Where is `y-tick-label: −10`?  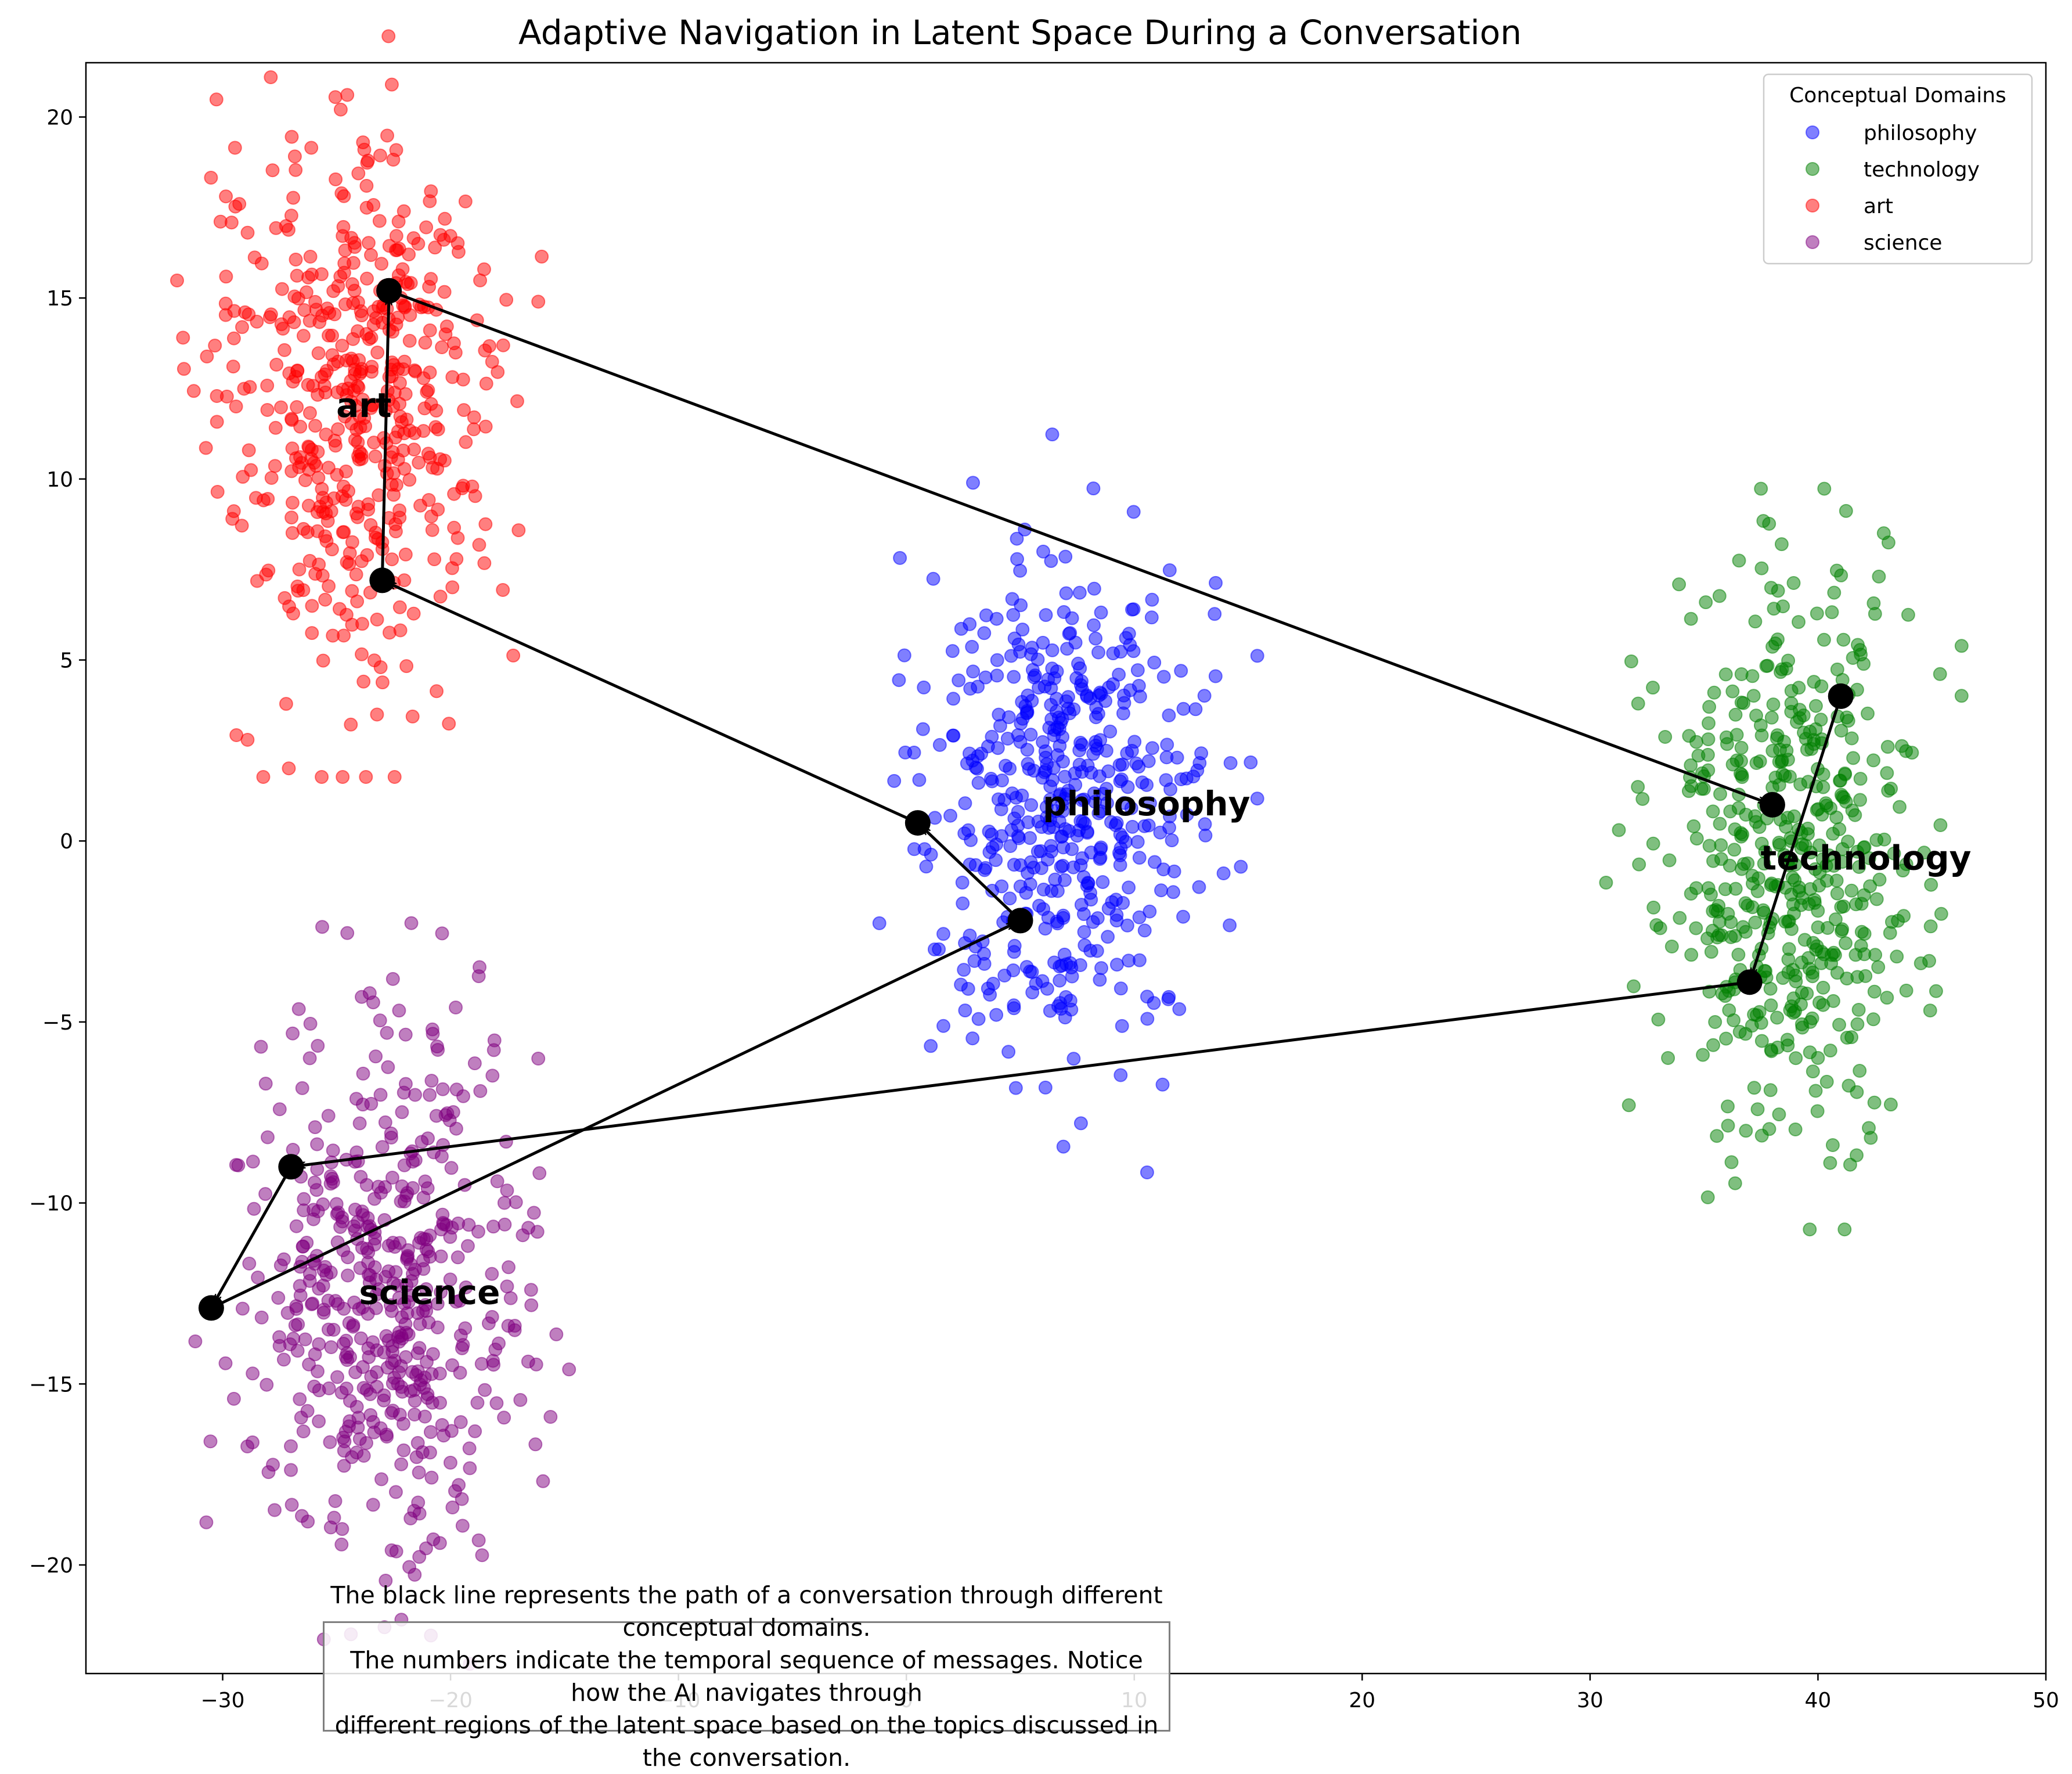 y-tick-label: −10 is located at coordinates (51, 1204).